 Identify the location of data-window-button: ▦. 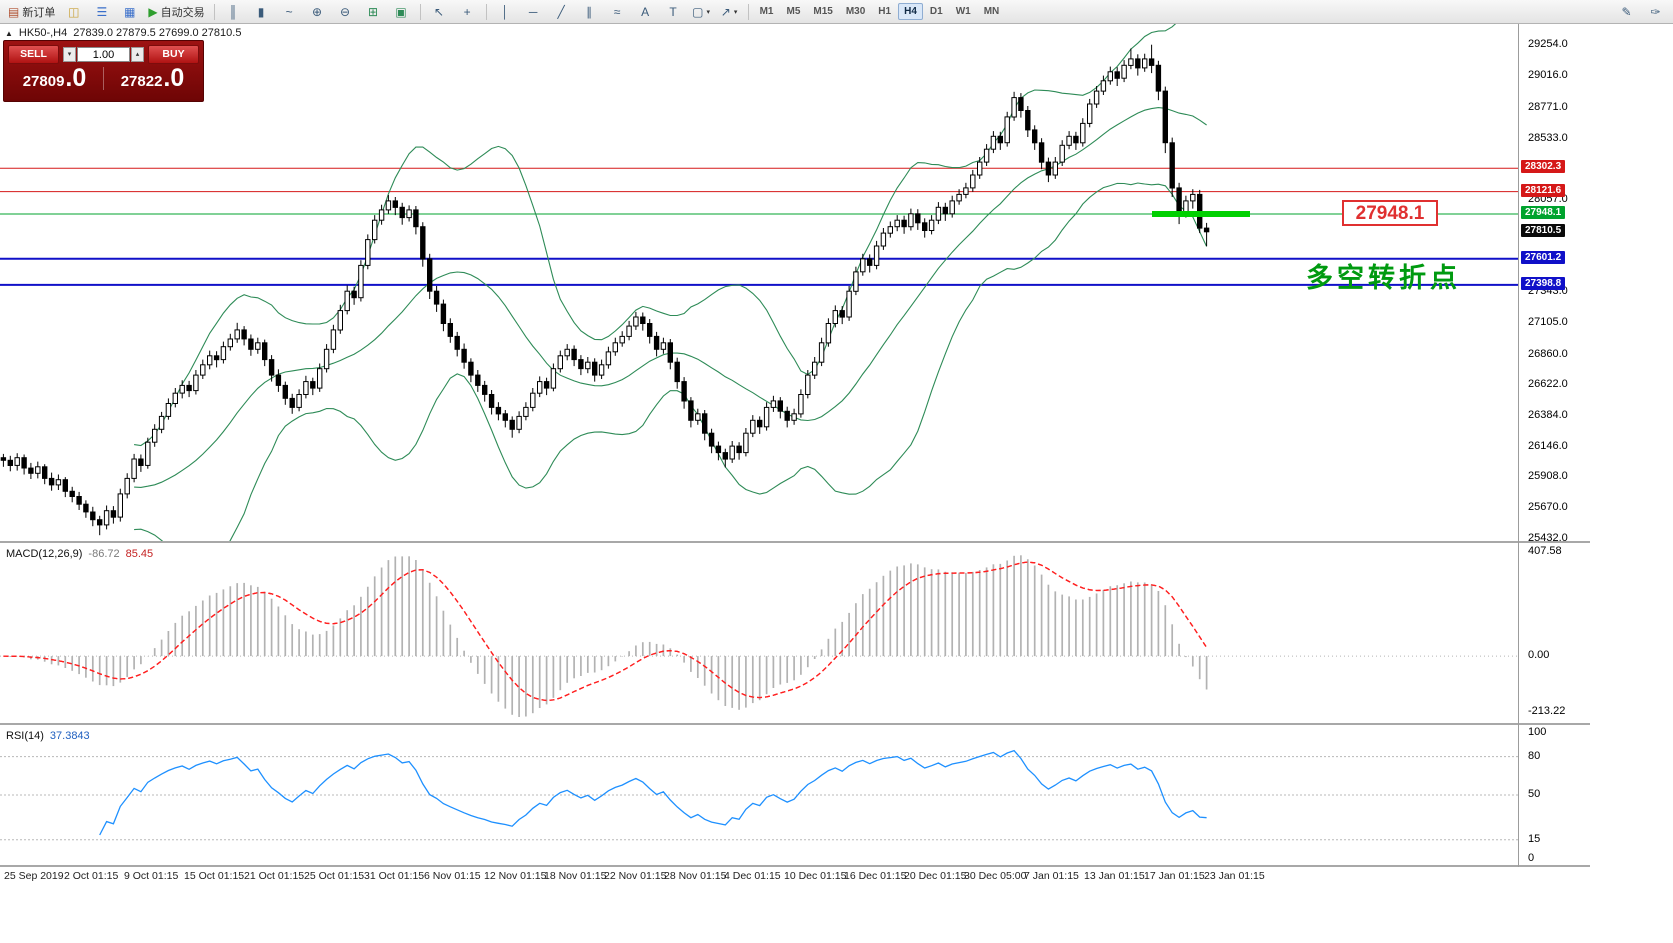
(129, 11).